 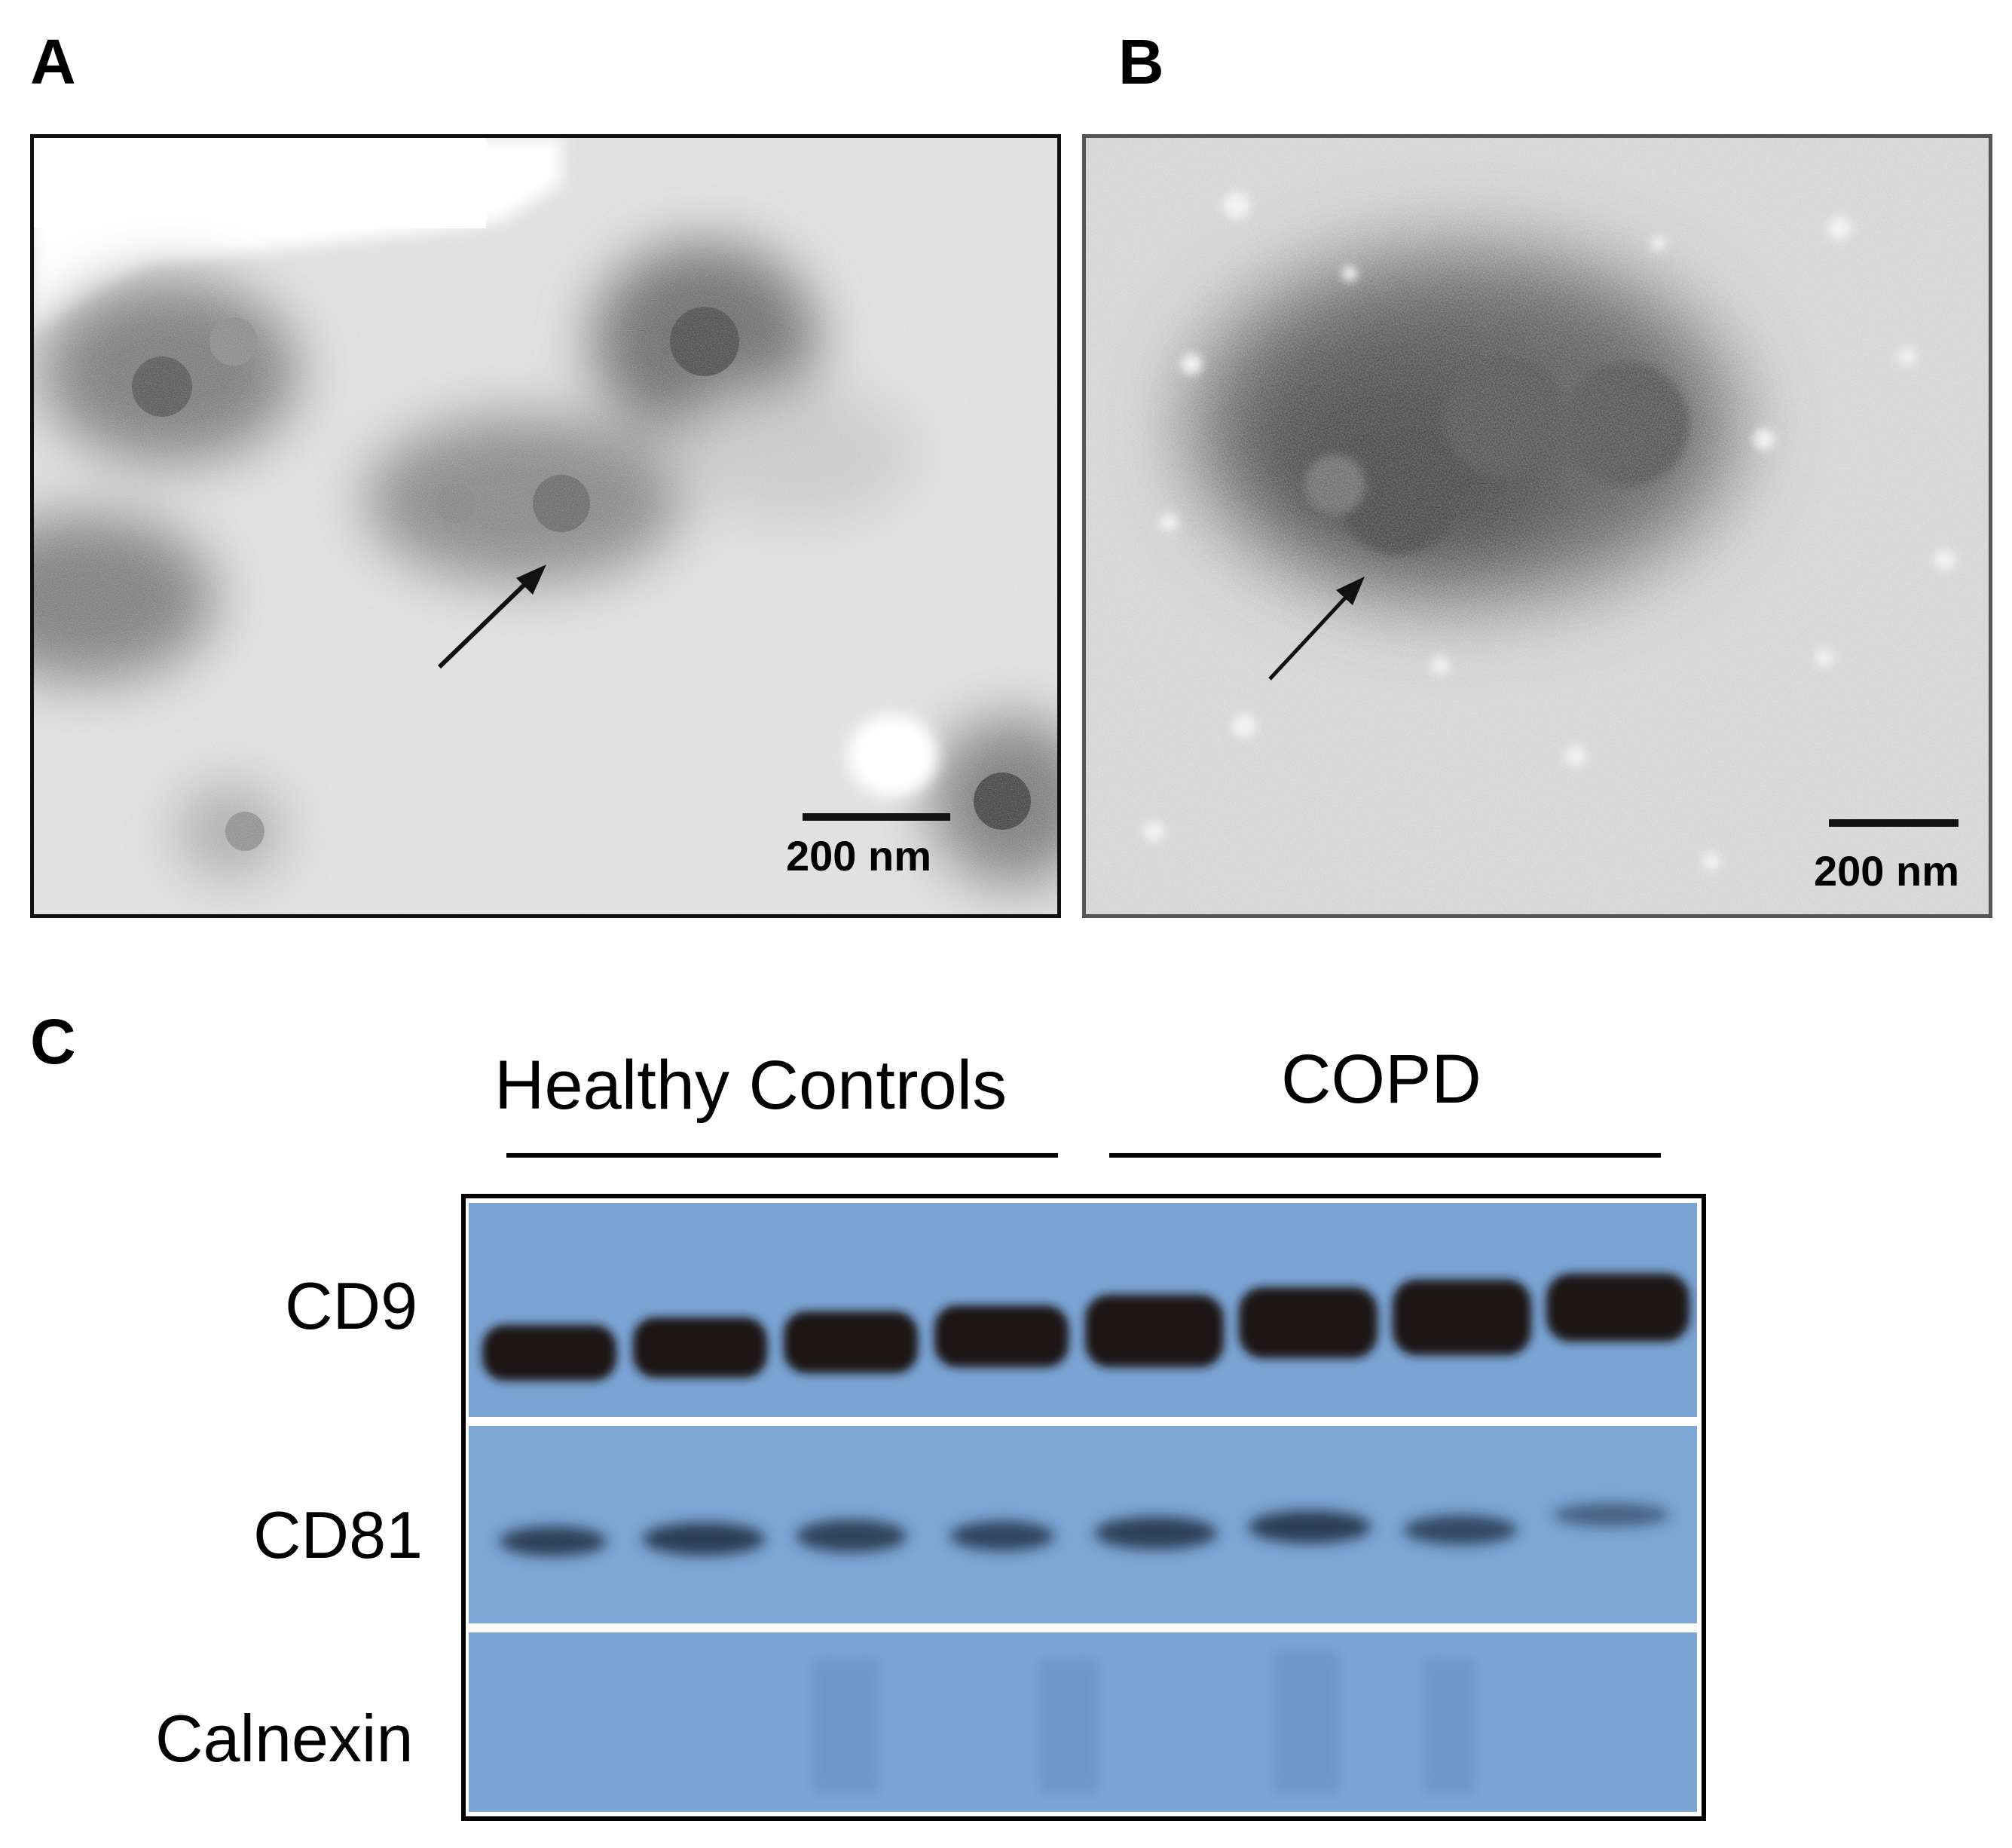 I want to click on group-label-healthy-controls: Healthy Controls, so click(x=751, y=1085).